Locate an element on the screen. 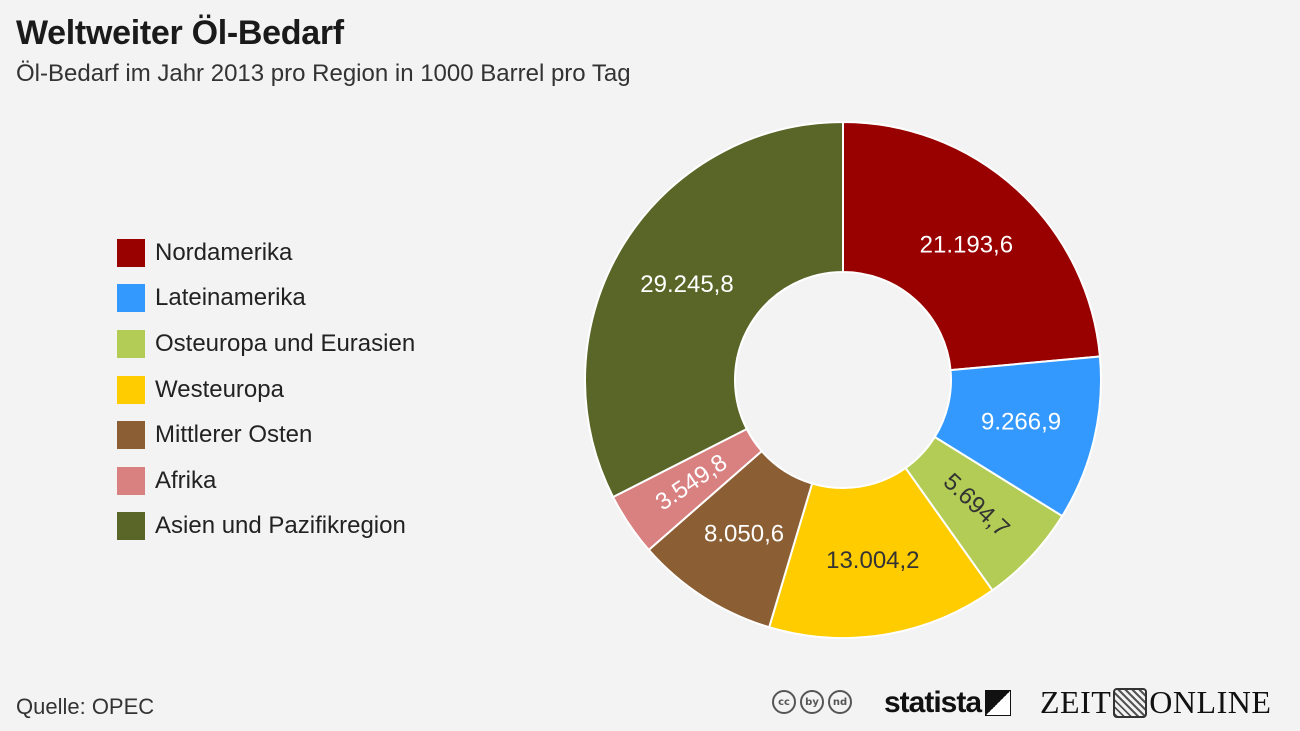 The height and width of the screenshot is (731, 1300). slice-value-label: 21.193,6 is located at coordinates (966, 244).